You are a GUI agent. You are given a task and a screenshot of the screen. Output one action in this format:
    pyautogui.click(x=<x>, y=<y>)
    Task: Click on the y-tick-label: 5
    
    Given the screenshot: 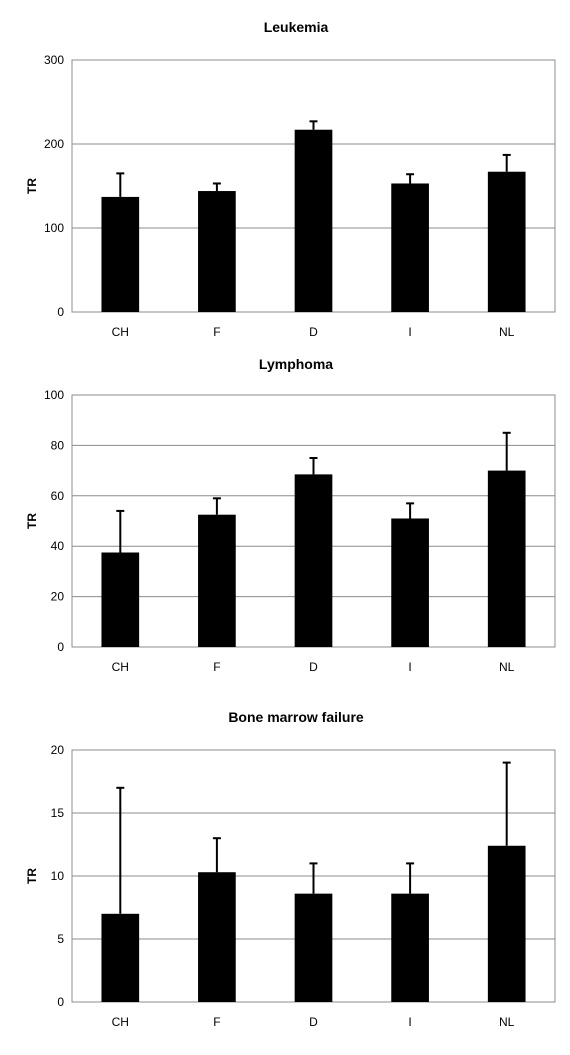 What is the action you would take?
    pyautogui.click(x=60, y=939)
    